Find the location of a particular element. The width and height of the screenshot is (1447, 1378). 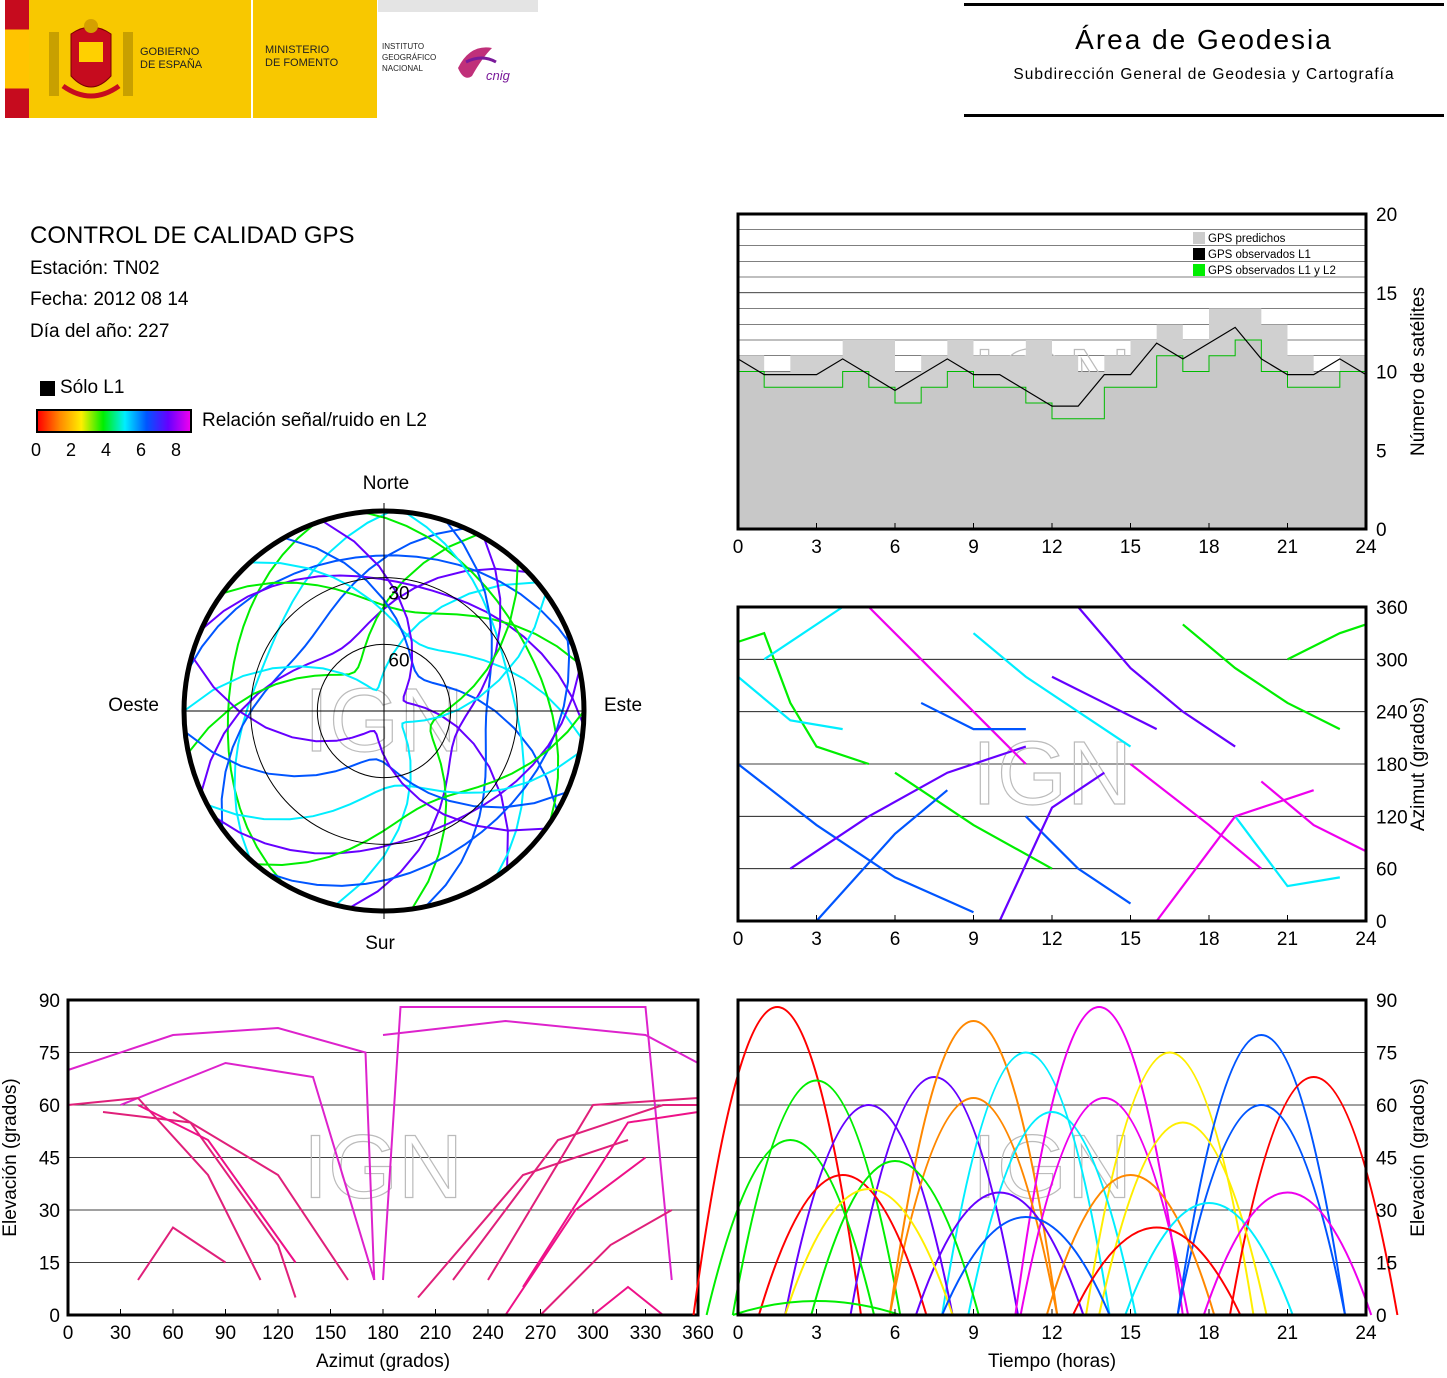

gobierno-line-2: DE ESPAÑA is located at coordinates (171, 65).